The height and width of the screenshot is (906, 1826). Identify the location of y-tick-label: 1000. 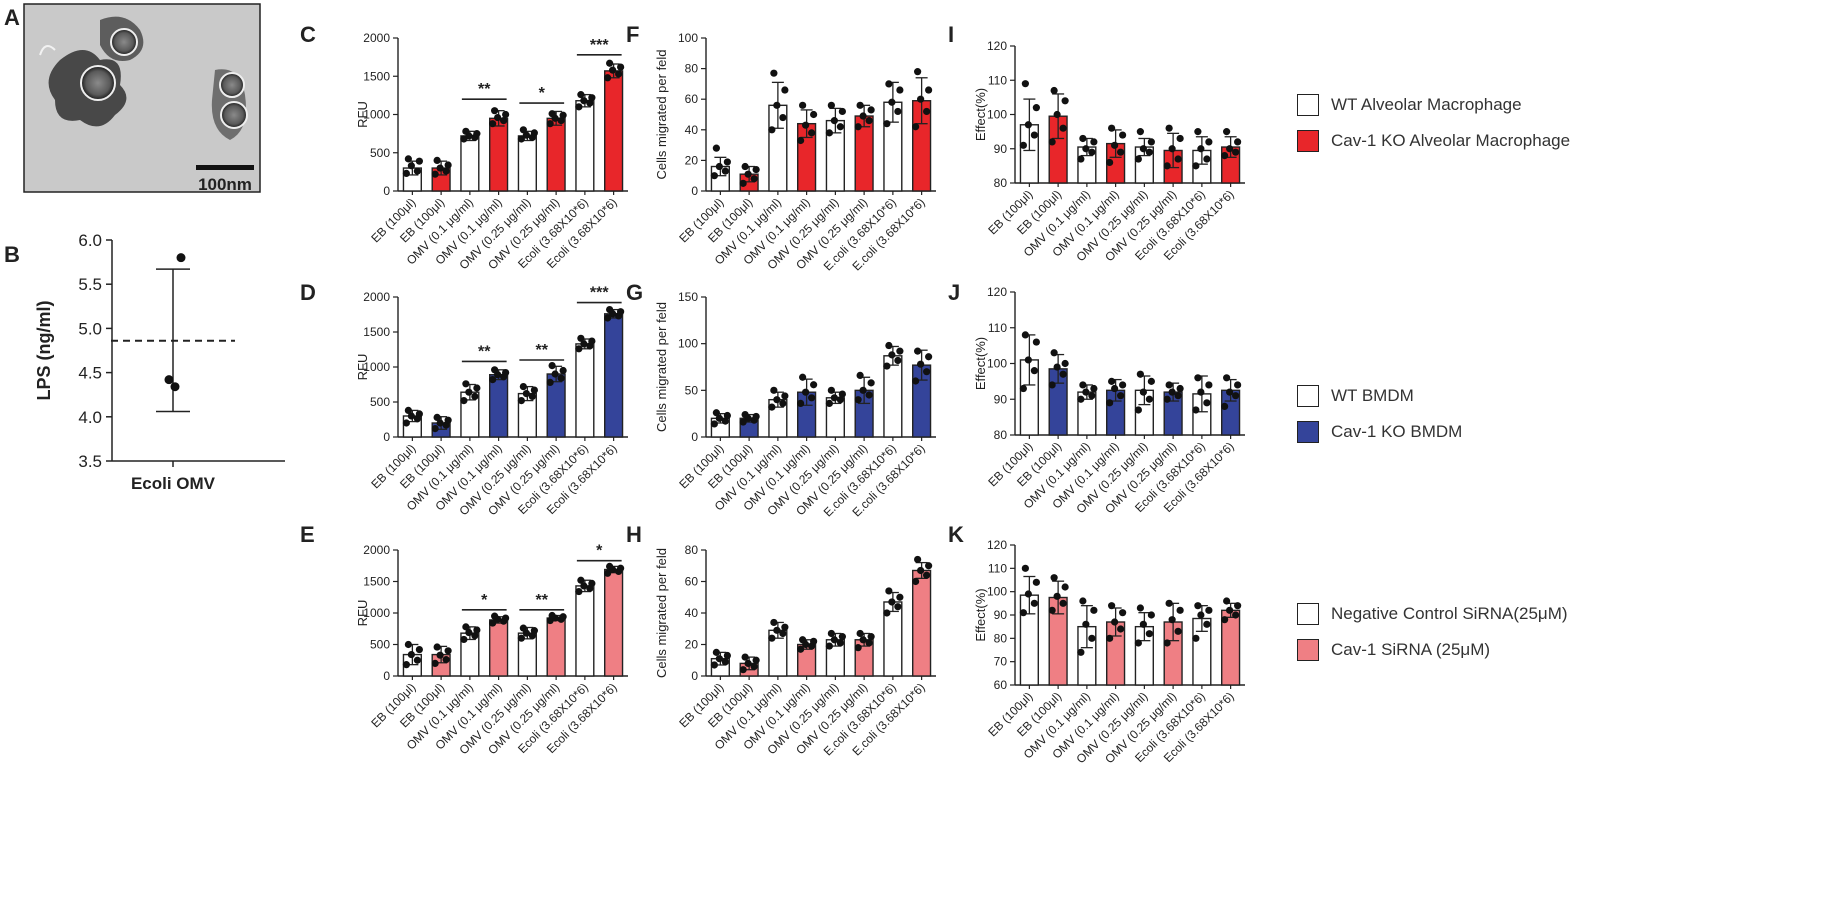
(376, 115).